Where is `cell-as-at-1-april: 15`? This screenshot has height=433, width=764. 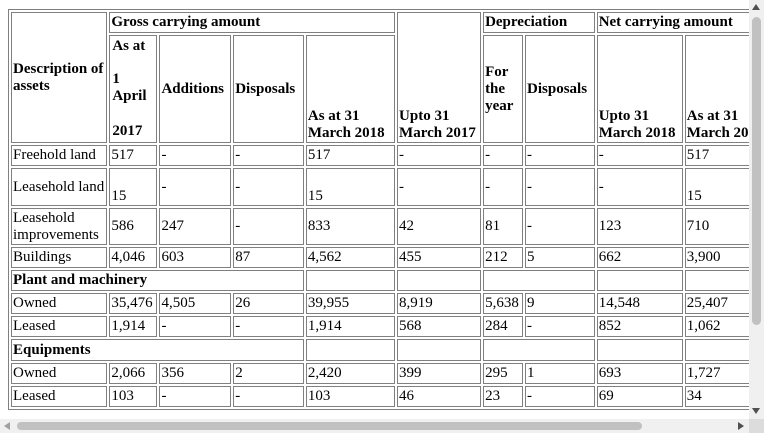 cell-as-at-1-april: 15 is located at coordinates (133, 187).